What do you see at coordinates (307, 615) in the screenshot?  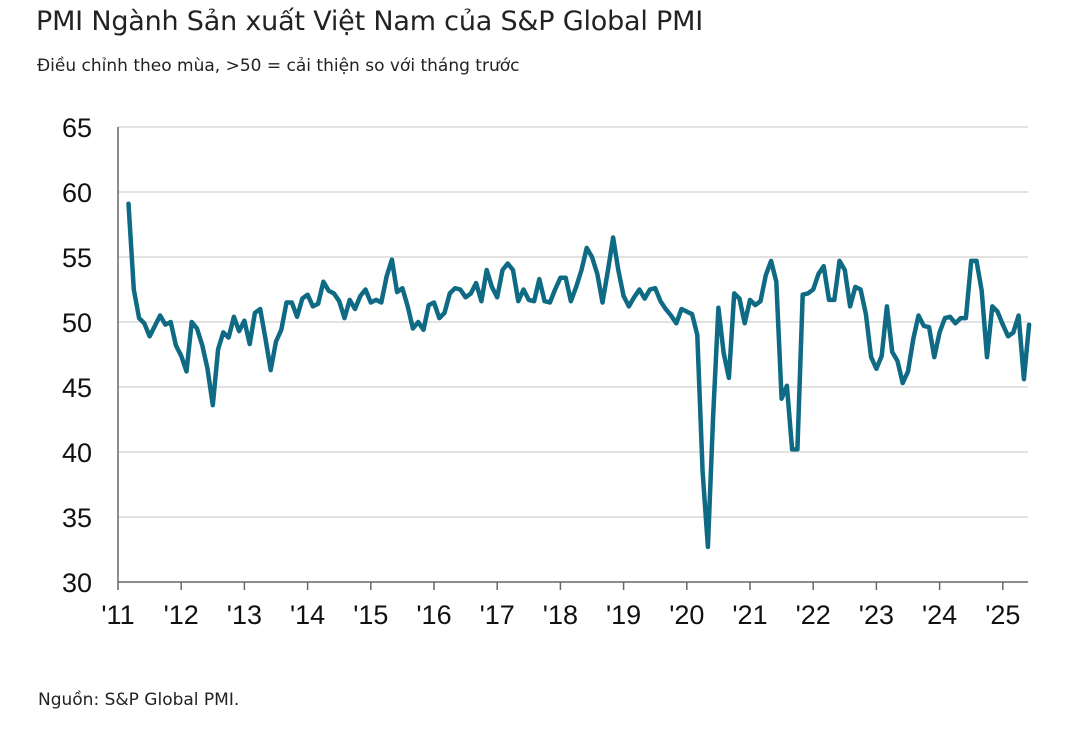 I see `x-tick-label-3: '14` at bounding box center [307, 615].